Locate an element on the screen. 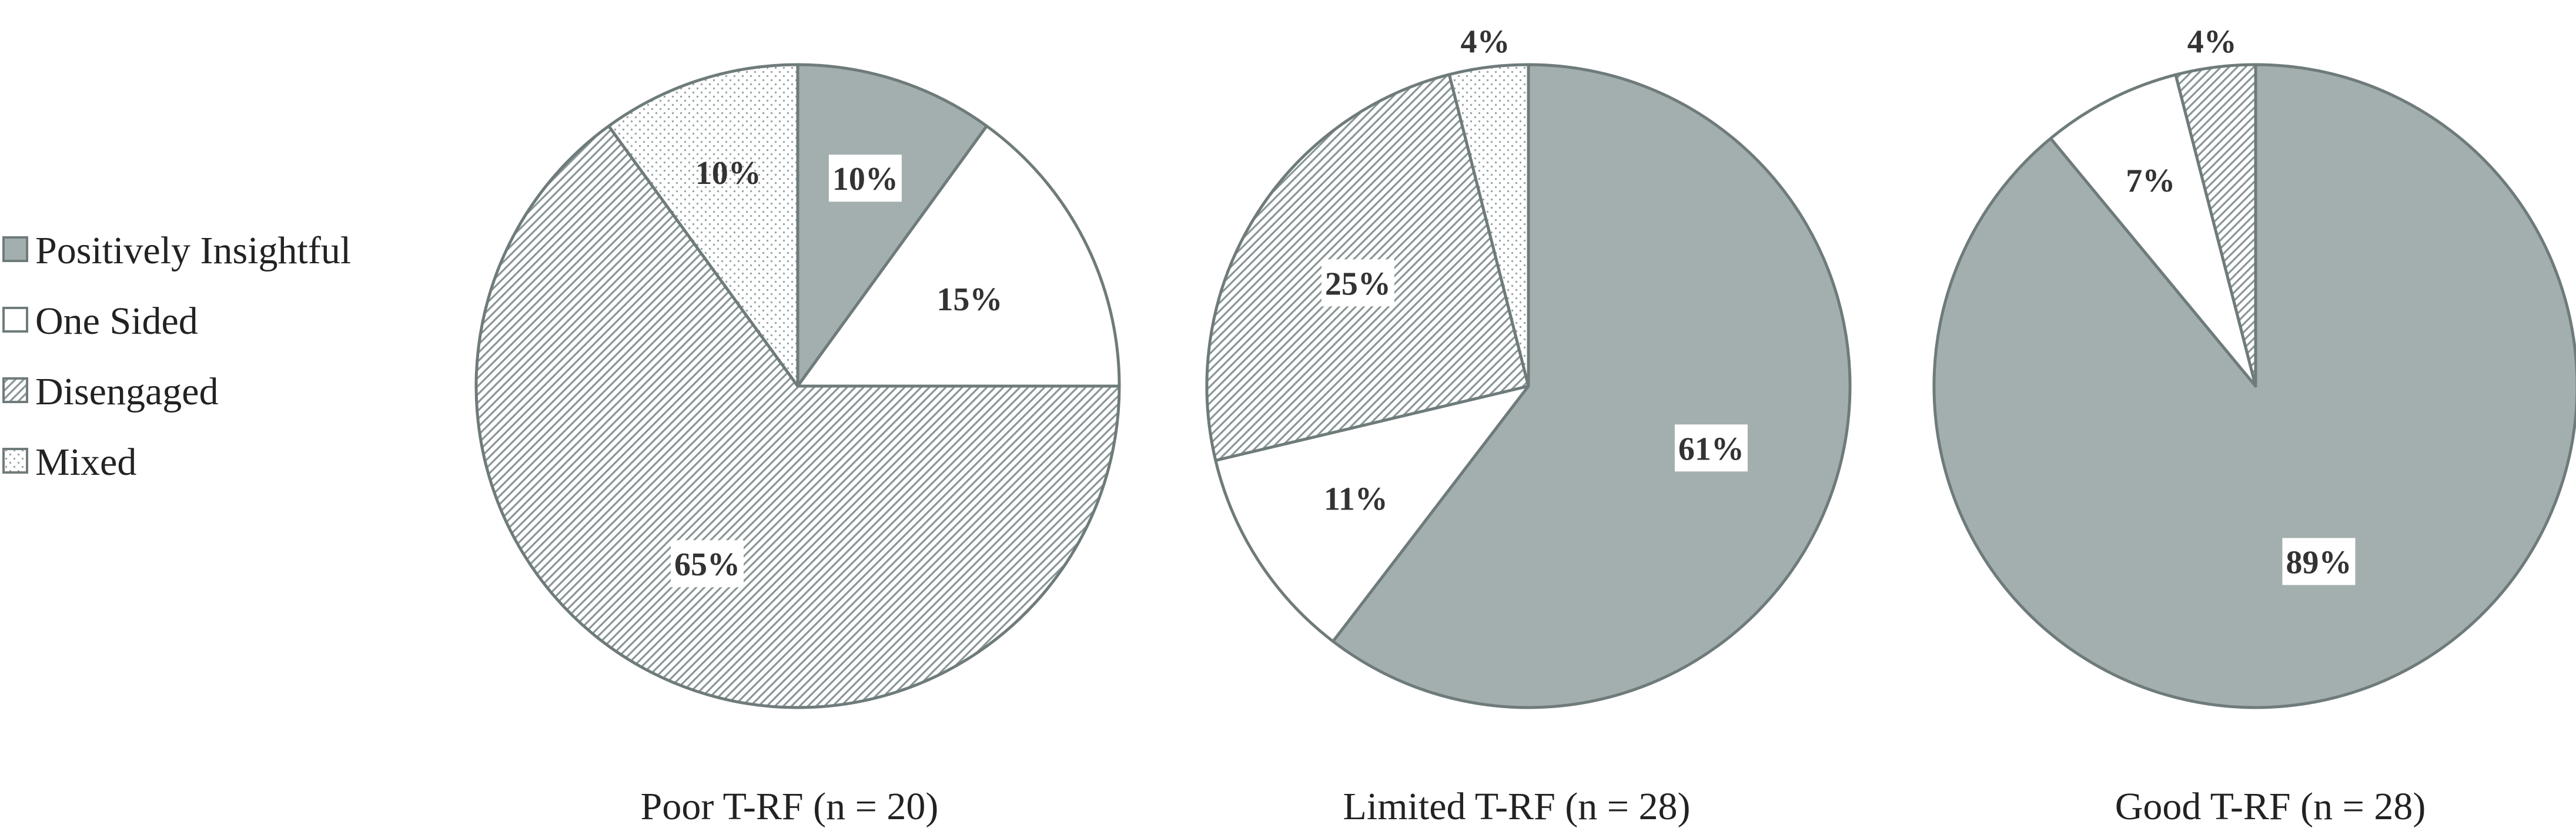 The image size is (2576, 828). data-label-one-sided: 11% is located at coordinates (1356, 499).